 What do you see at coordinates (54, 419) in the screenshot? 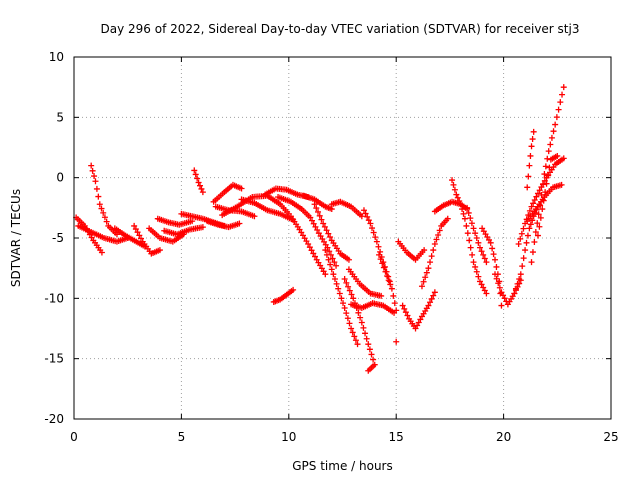
I see `y-tick-label: -20` at bounding box center [54, 419].